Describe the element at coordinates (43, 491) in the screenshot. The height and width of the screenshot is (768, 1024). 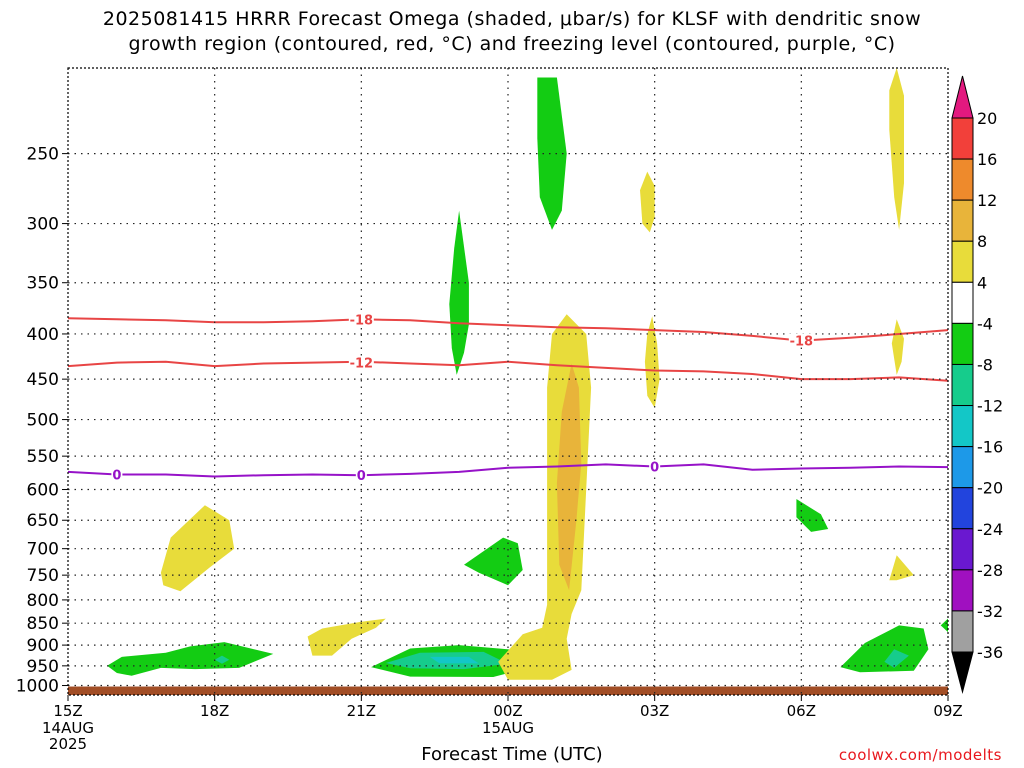
I see `y-tick-label-600: 600` at that location.